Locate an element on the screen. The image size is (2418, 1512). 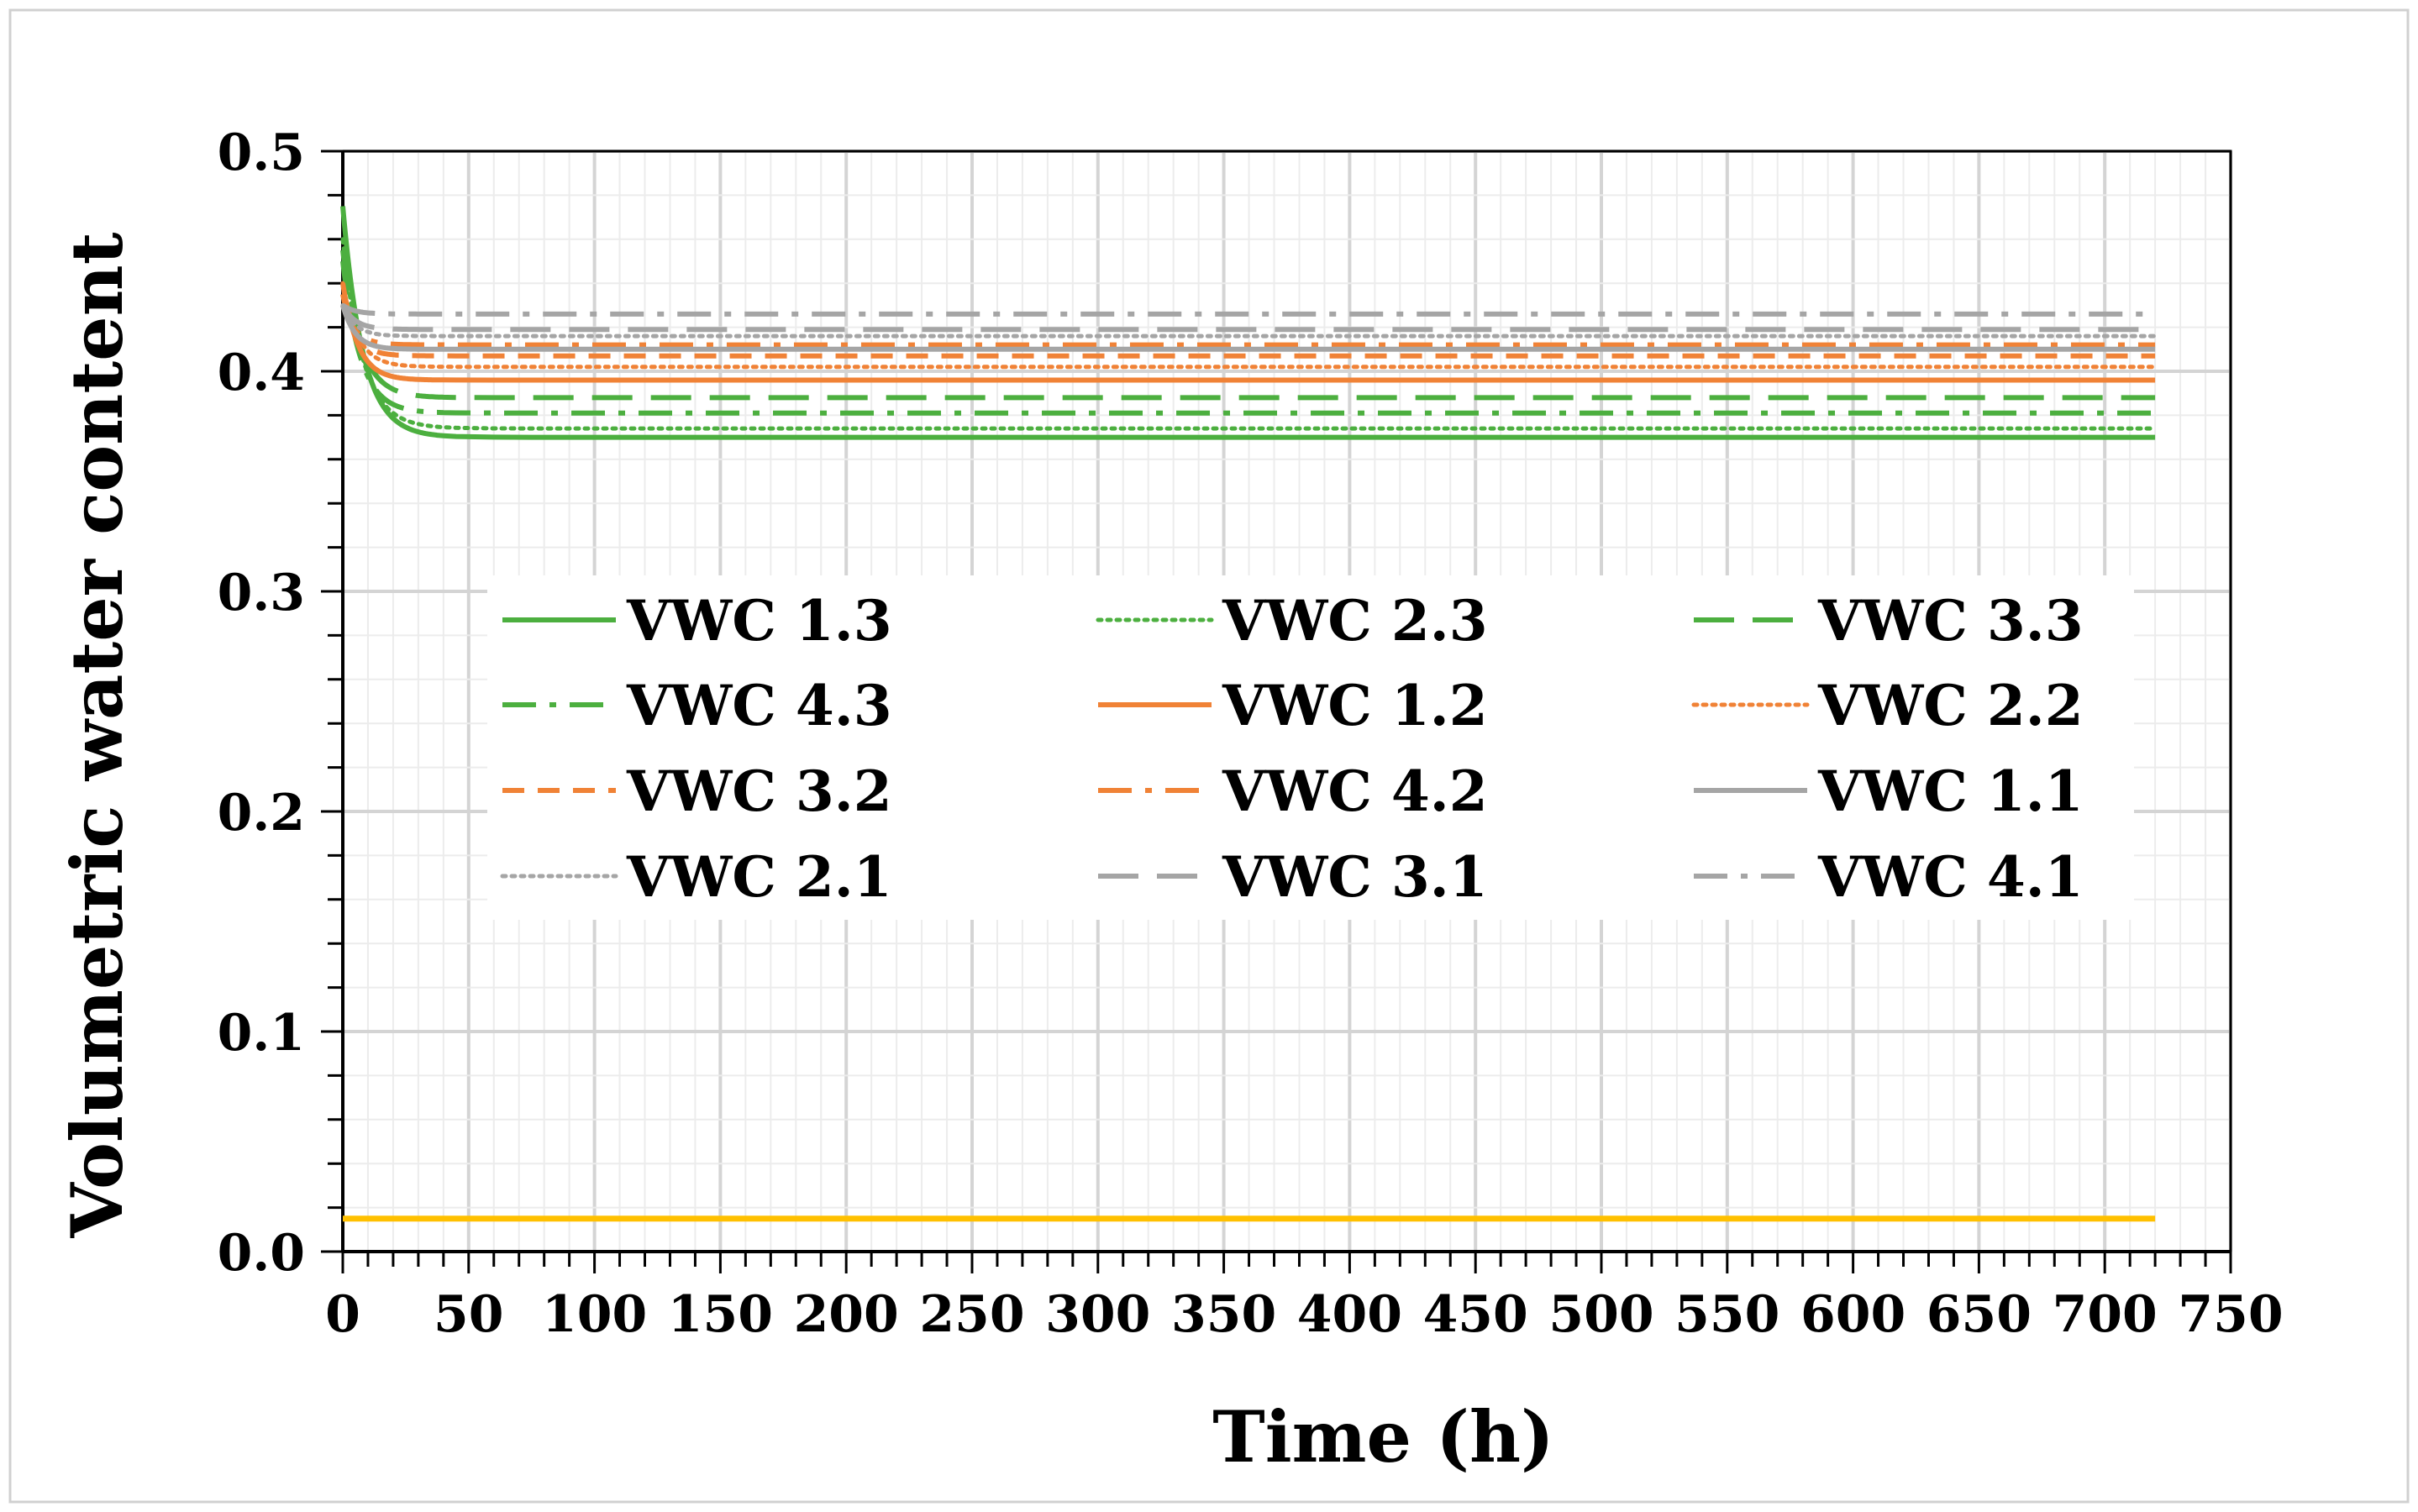
x-tick-label: 750 is located at coordinates (2230, 1314).